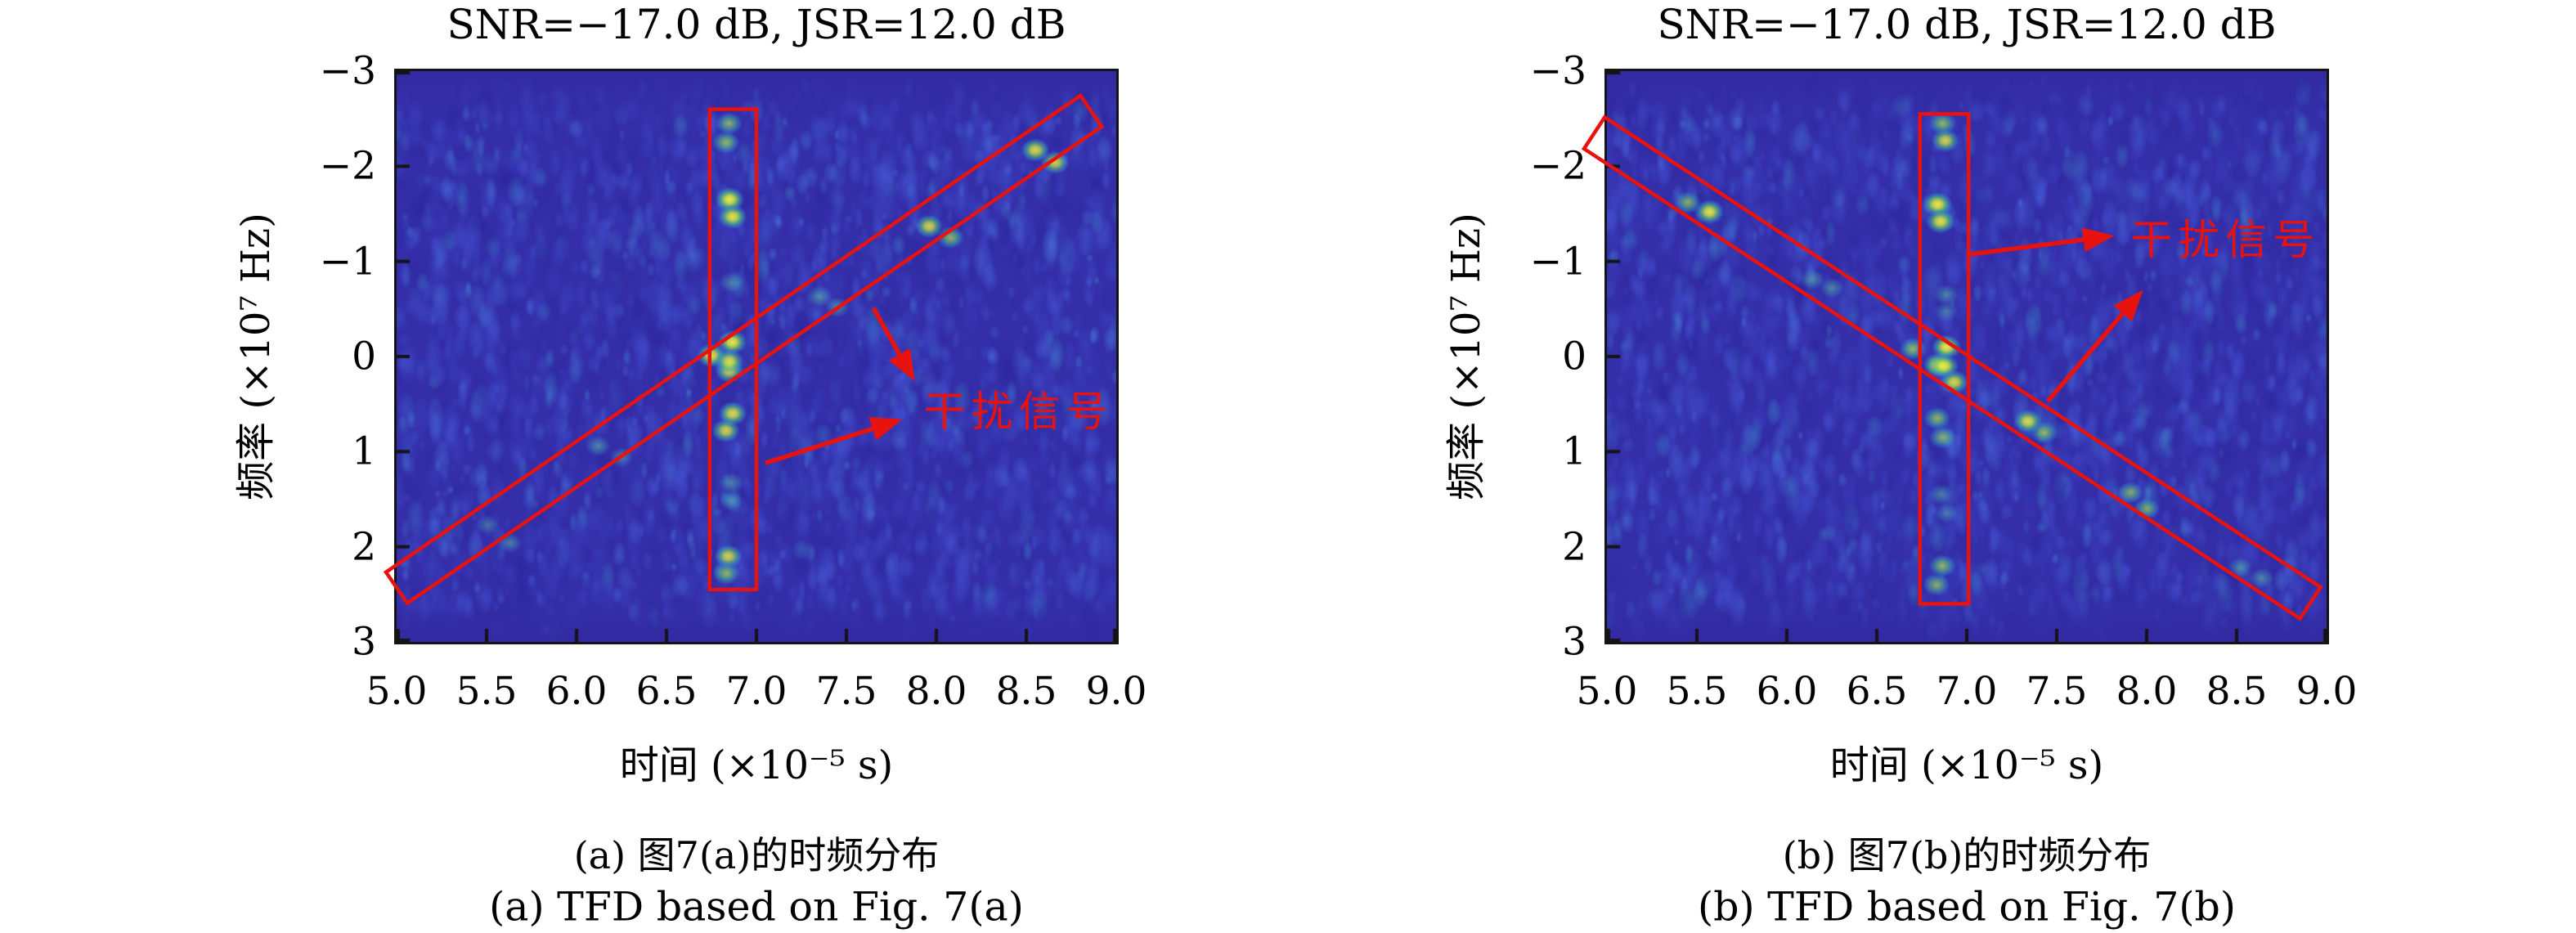 The width and height of the screenshot is (2576, 933). I want to click on caption-english: (a) TFD based on Fig. 7(a), so click(757, 907).